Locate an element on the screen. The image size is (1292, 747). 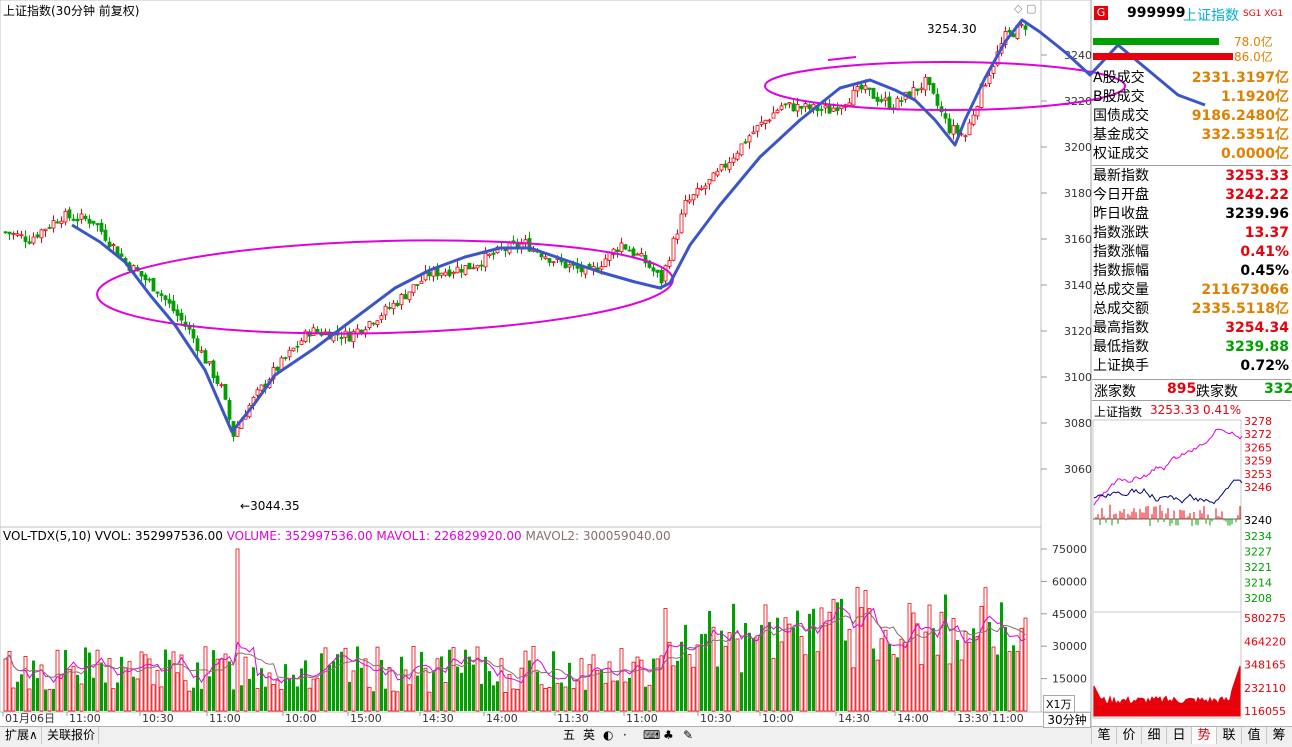
related-quotes-button: 关联报价 is located at coordinates (72, 735).